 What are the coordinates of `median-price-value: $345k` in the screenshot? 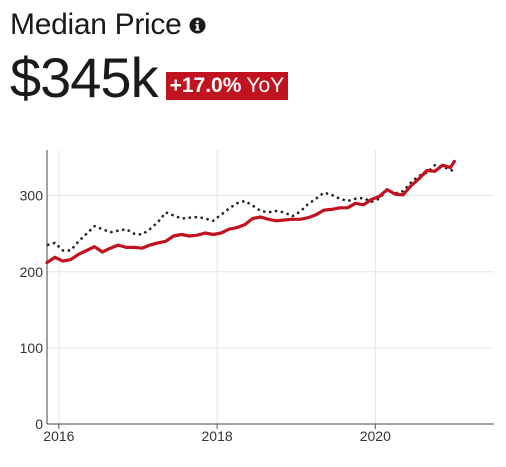 It's located at (84, 77).